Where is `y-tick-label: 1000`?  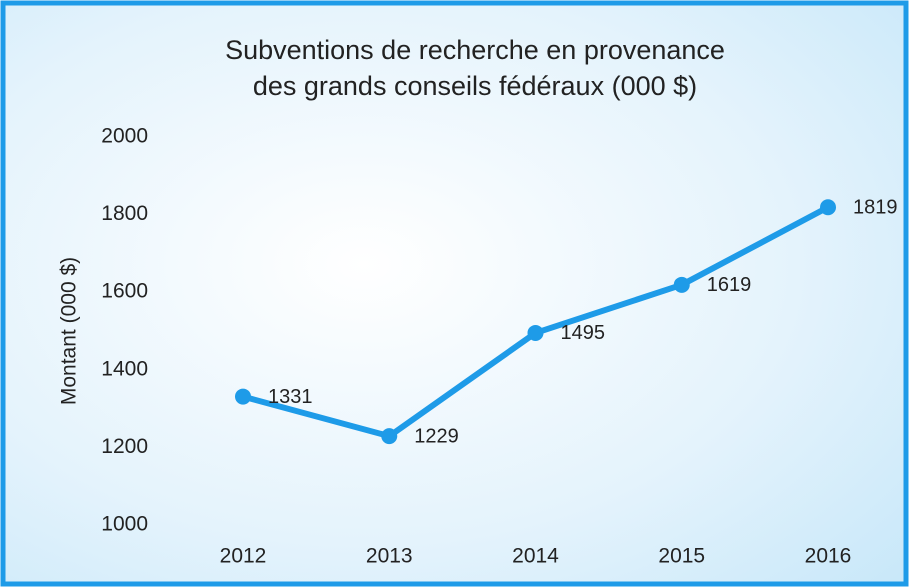
y-tick-label: 1000 is located at coordinates (124, 524).